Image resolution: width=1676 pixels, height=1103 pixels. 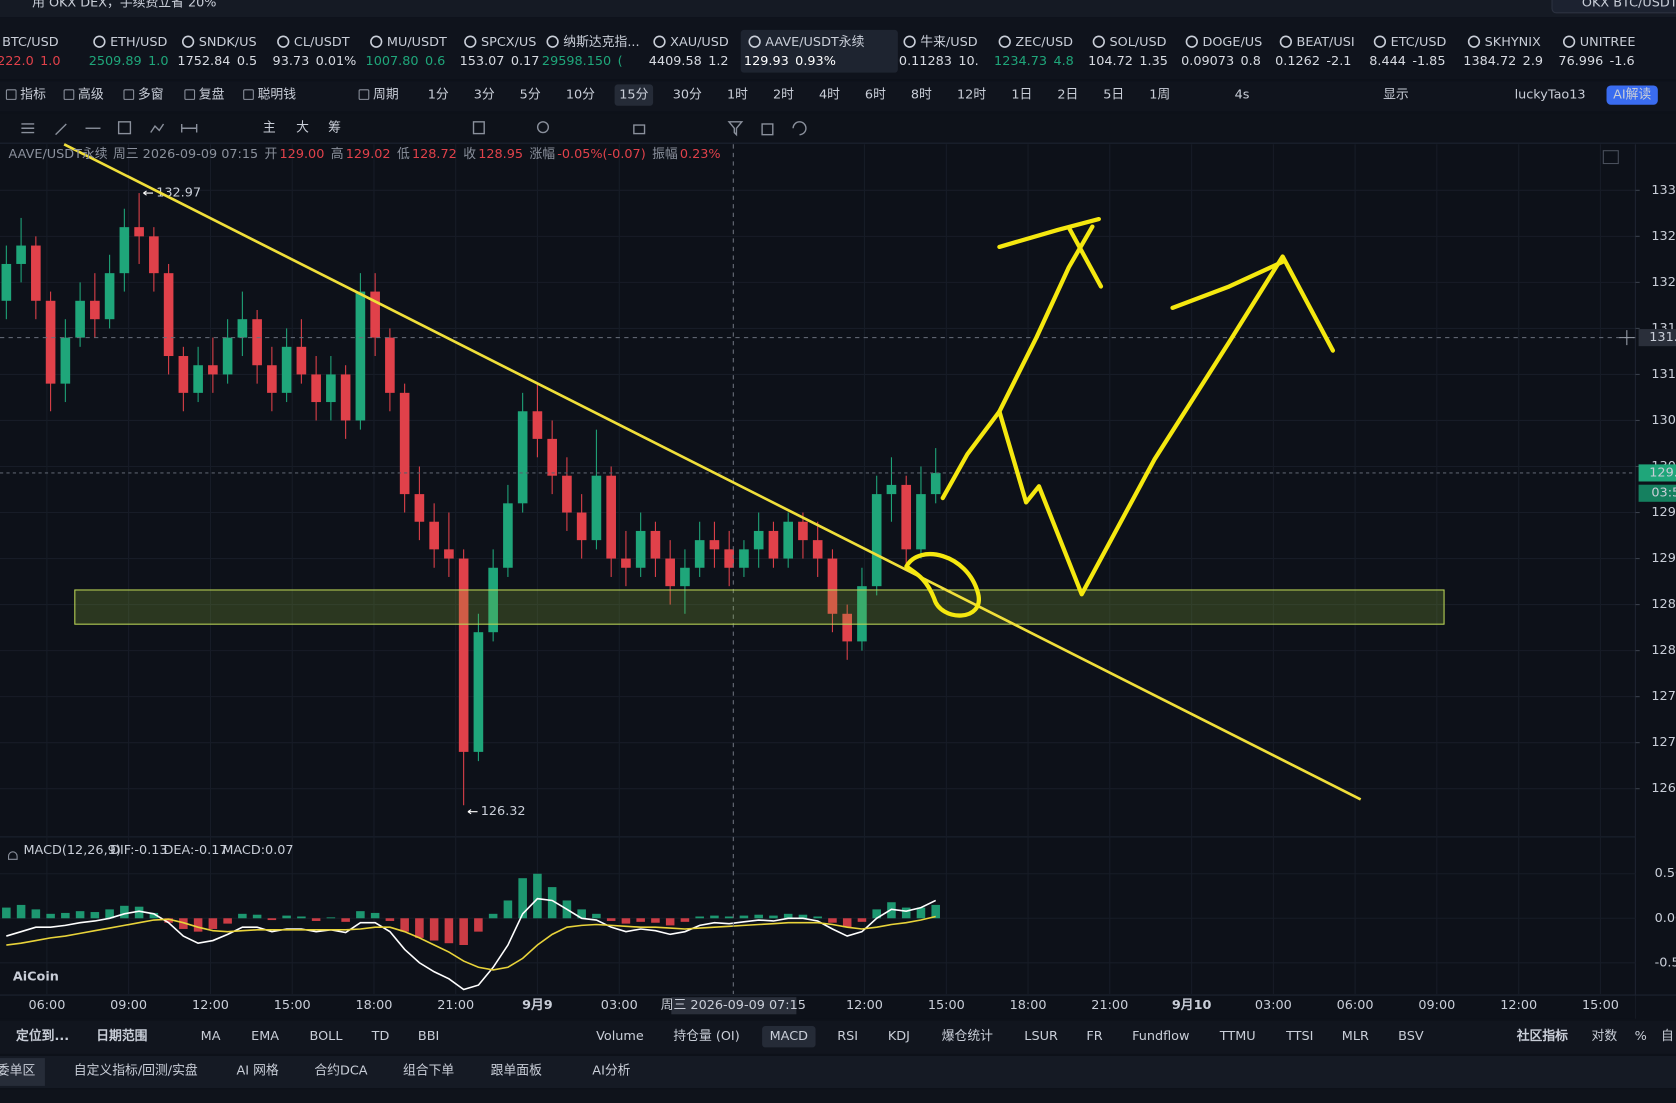 What do you see at coordinates (302, 128) in the screenshot?
I see `draw-tool: 大` at bounding box center [302, 128].